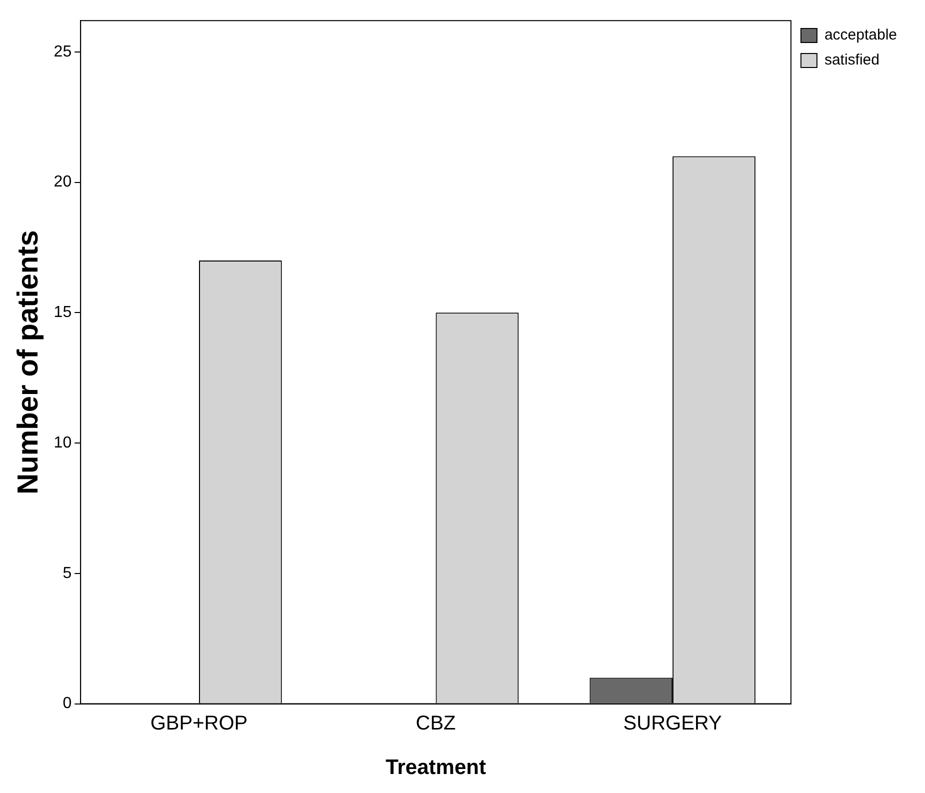 The height and width of the screenshot is (793, 925). Describe the element at coordinates (63, 313) in the screenshot. I see `y-tick-label: 15` at that location.